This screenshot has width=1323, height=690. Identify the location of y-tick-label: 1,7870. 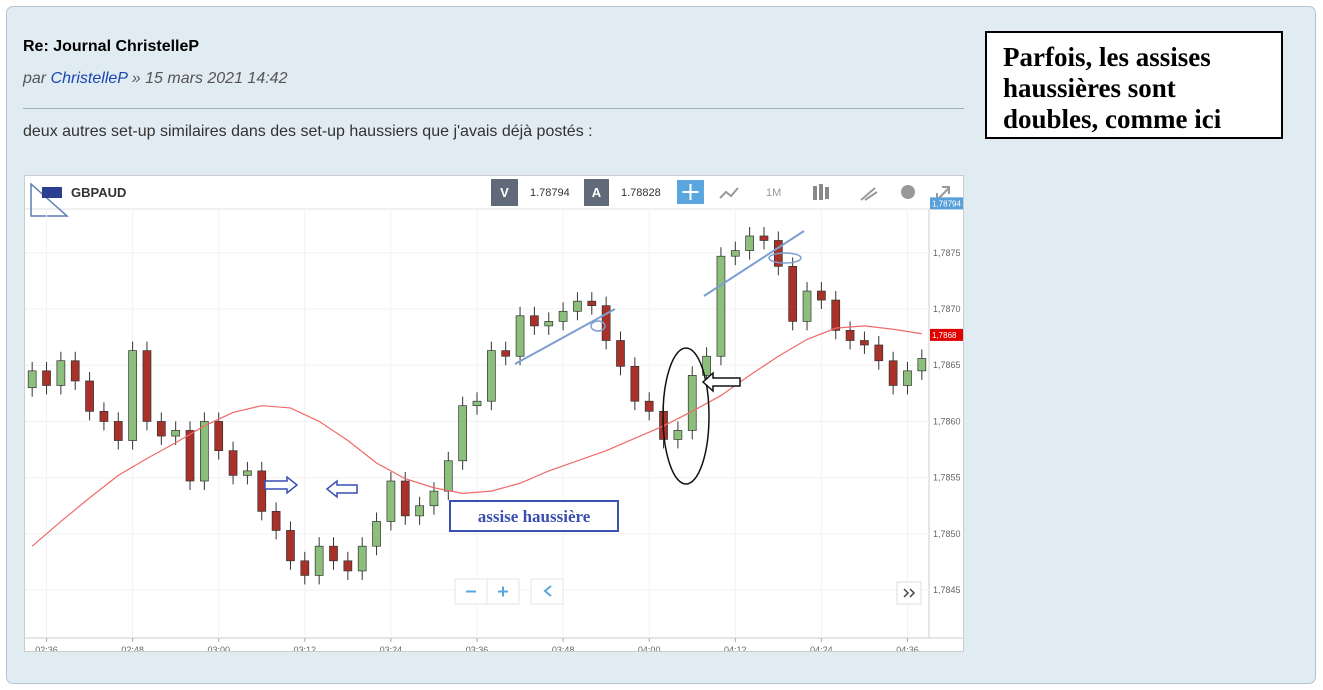
(947, 309).